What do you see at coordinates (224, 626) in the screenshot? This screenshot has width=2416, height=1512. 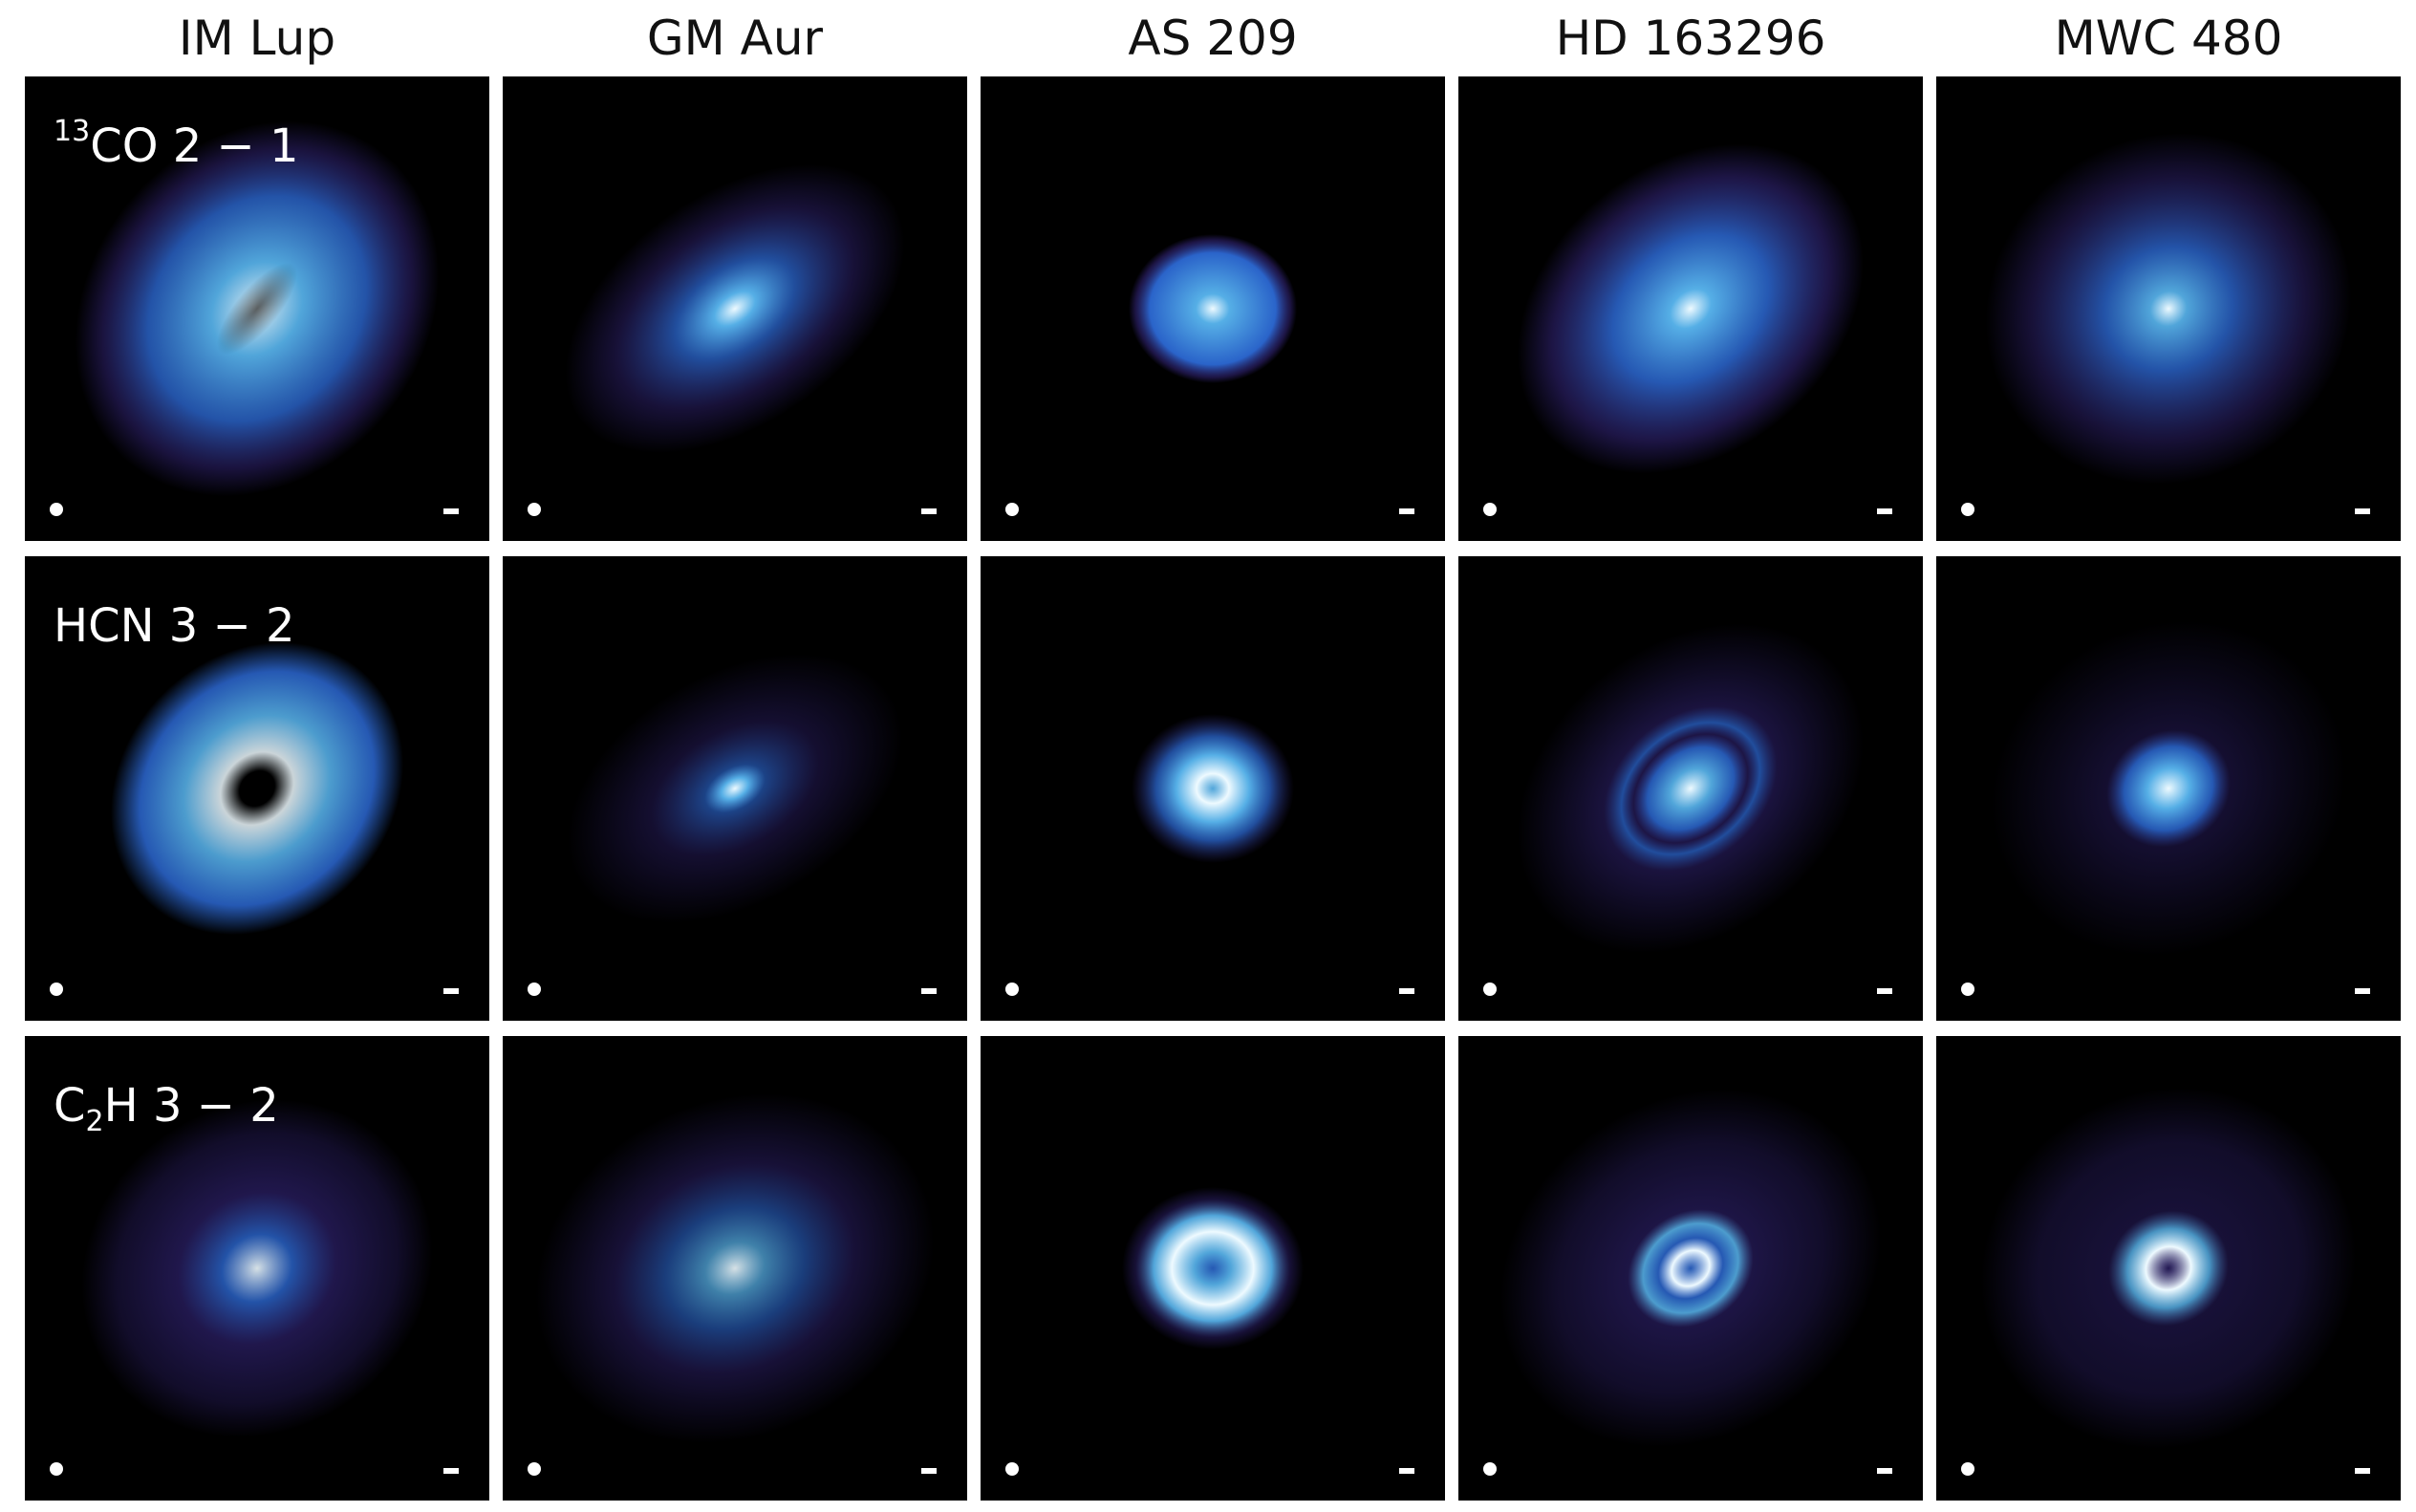 I see `row-label-post: 3 − 2` at bounding box center [224, 626].